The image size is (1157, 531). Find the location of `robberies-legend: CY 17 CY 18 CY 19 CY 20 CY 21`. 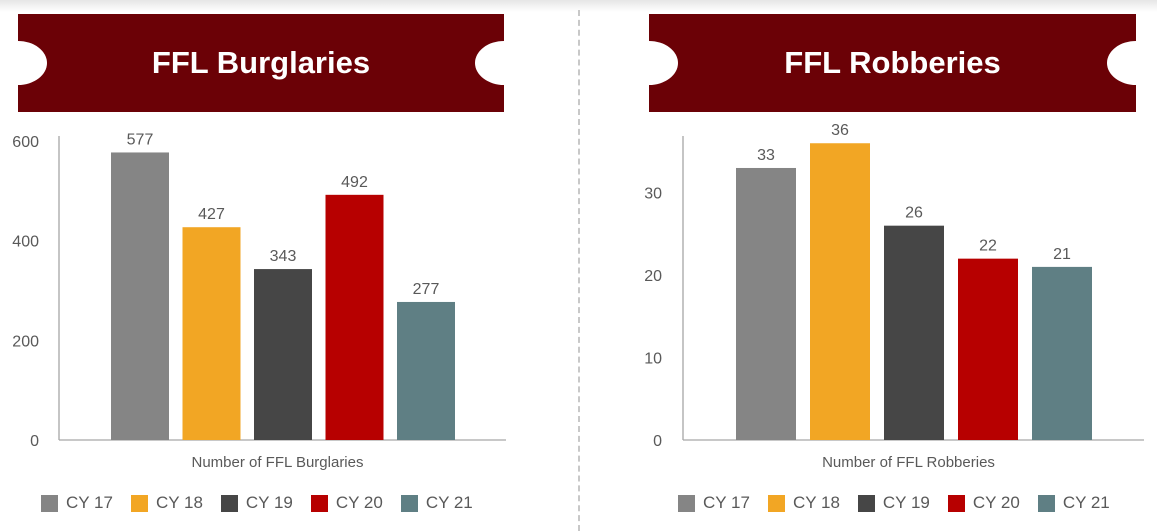

robberies-legend: CY 17 CY 18 CY 19 CY 20 CY 21 is located at coordinates (894, 503).